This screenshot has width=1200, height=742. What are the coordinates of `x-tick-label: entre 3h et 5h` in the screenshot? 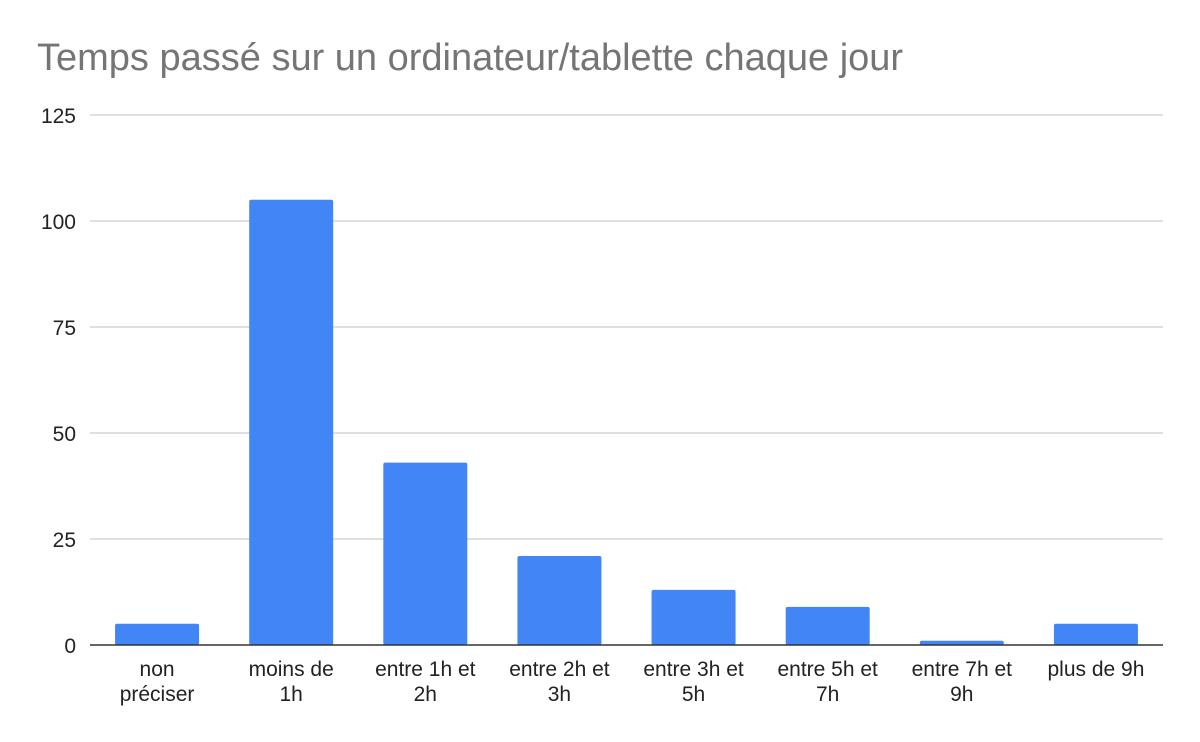 It's located at (693, 682).